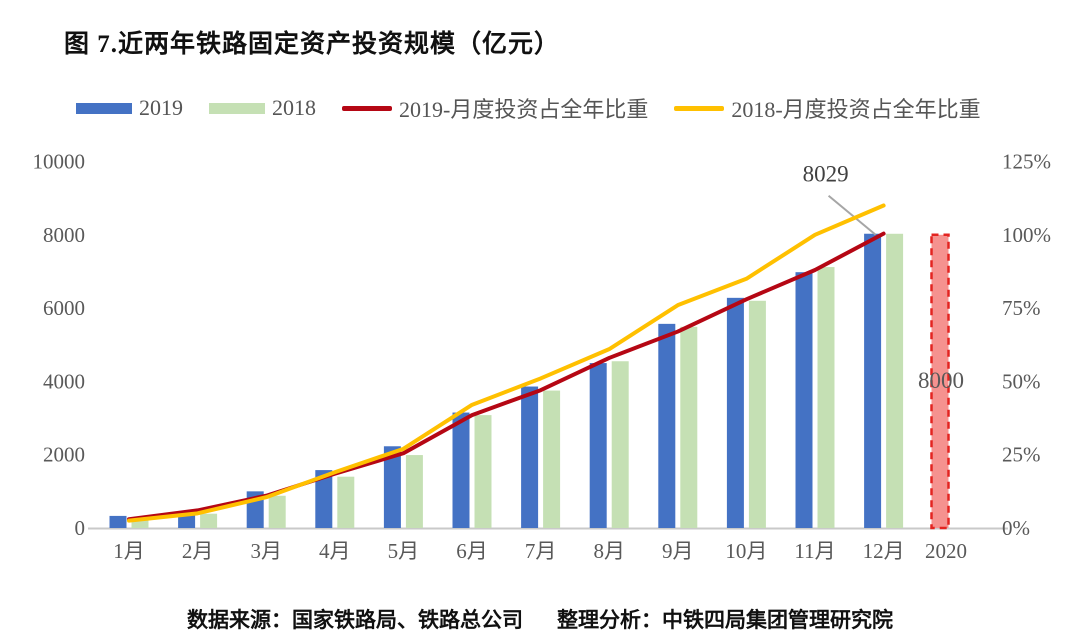 The width and height of the screenshot is (1080, 640). Describe the element at coordinates (1021, 455) in the screenshot. I see `right-axis-tick: 25%` at that location.